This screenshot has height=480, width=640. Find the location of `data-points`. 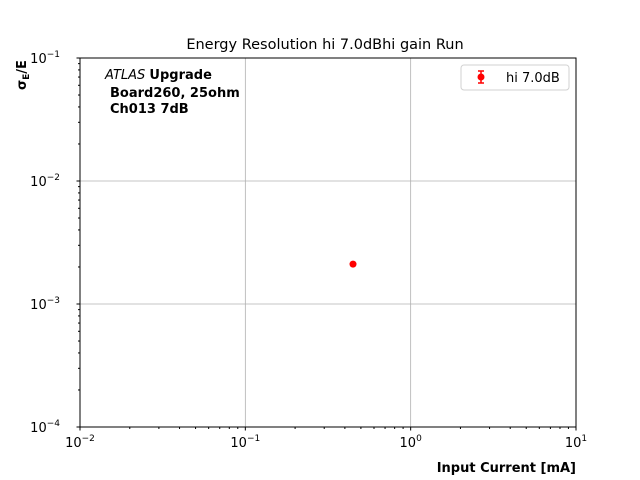

data-points is located at coordinates (353, 264).